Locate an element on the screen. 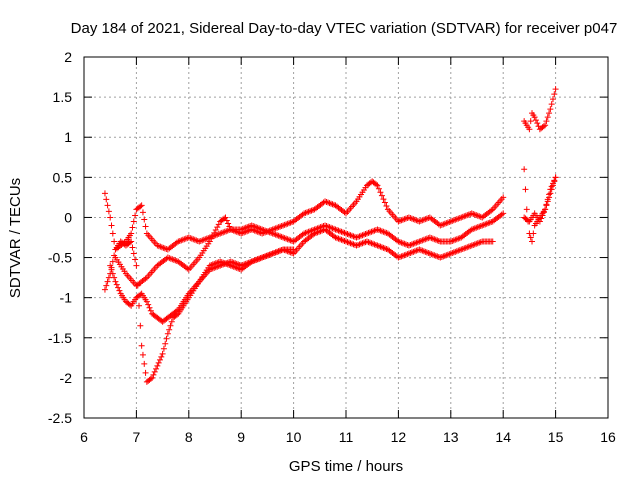 The height and width of the screenshot is (480, 640). x-tick-label: 11 is located at coordinates (346, 437).